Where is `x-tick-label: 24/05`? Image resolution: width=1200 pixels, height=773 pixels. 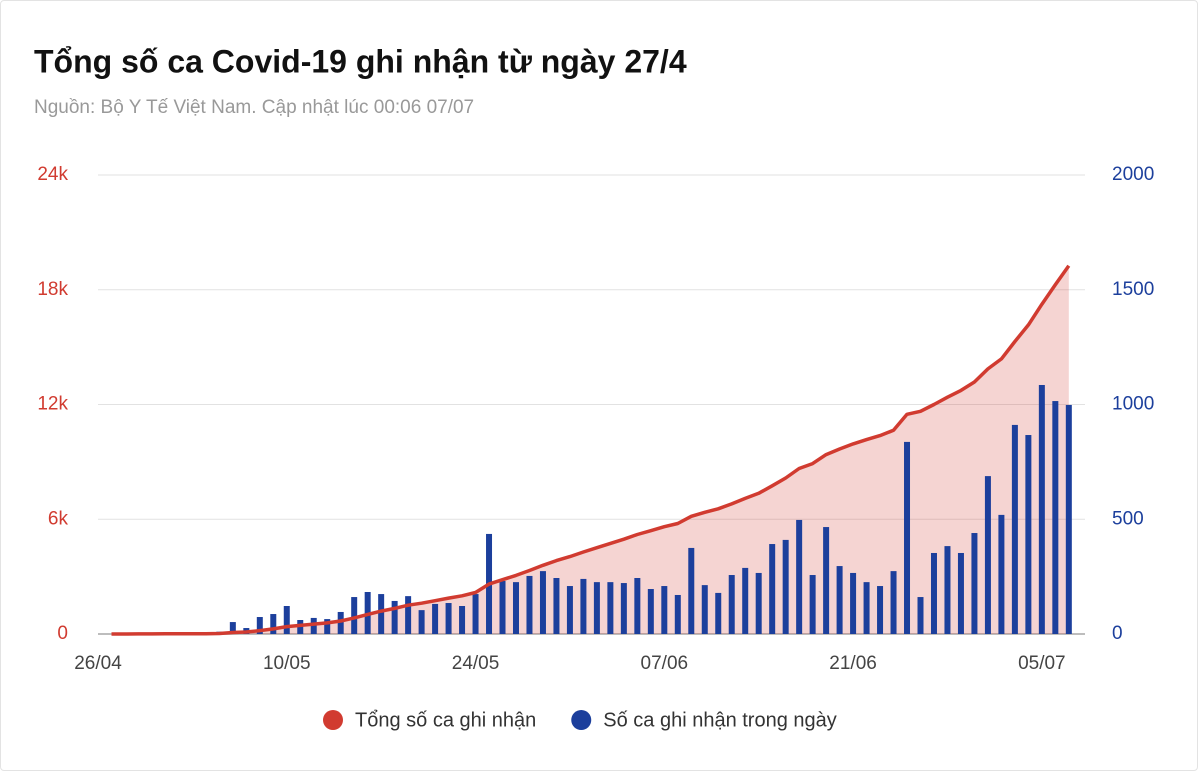 x-tick-label: 24/05 is located at coordinates (476, 663).